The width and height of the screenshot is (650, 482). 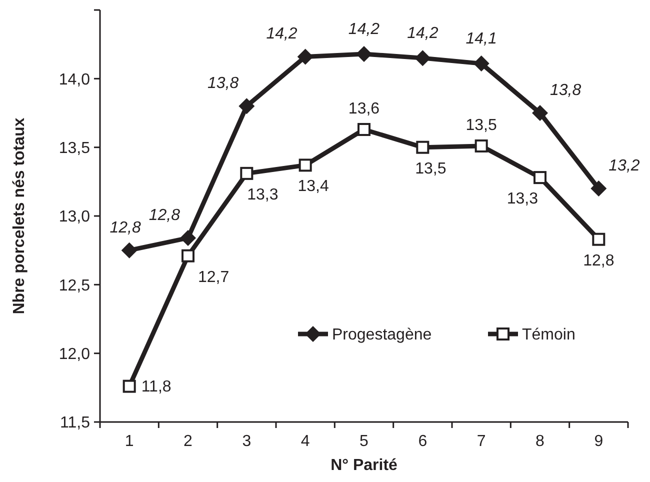 What do you see at coordinates (74, 148) in the screenshot?
I see `y-tick-label: 13,5` at bounding box center [74, 148].